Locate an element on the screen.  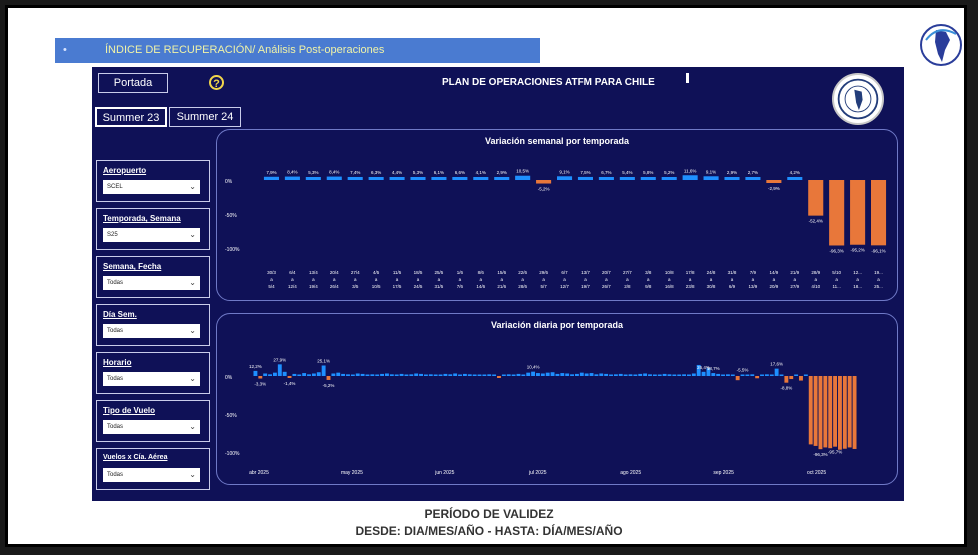
help-icon: ? is located at coordinates (216, 82).